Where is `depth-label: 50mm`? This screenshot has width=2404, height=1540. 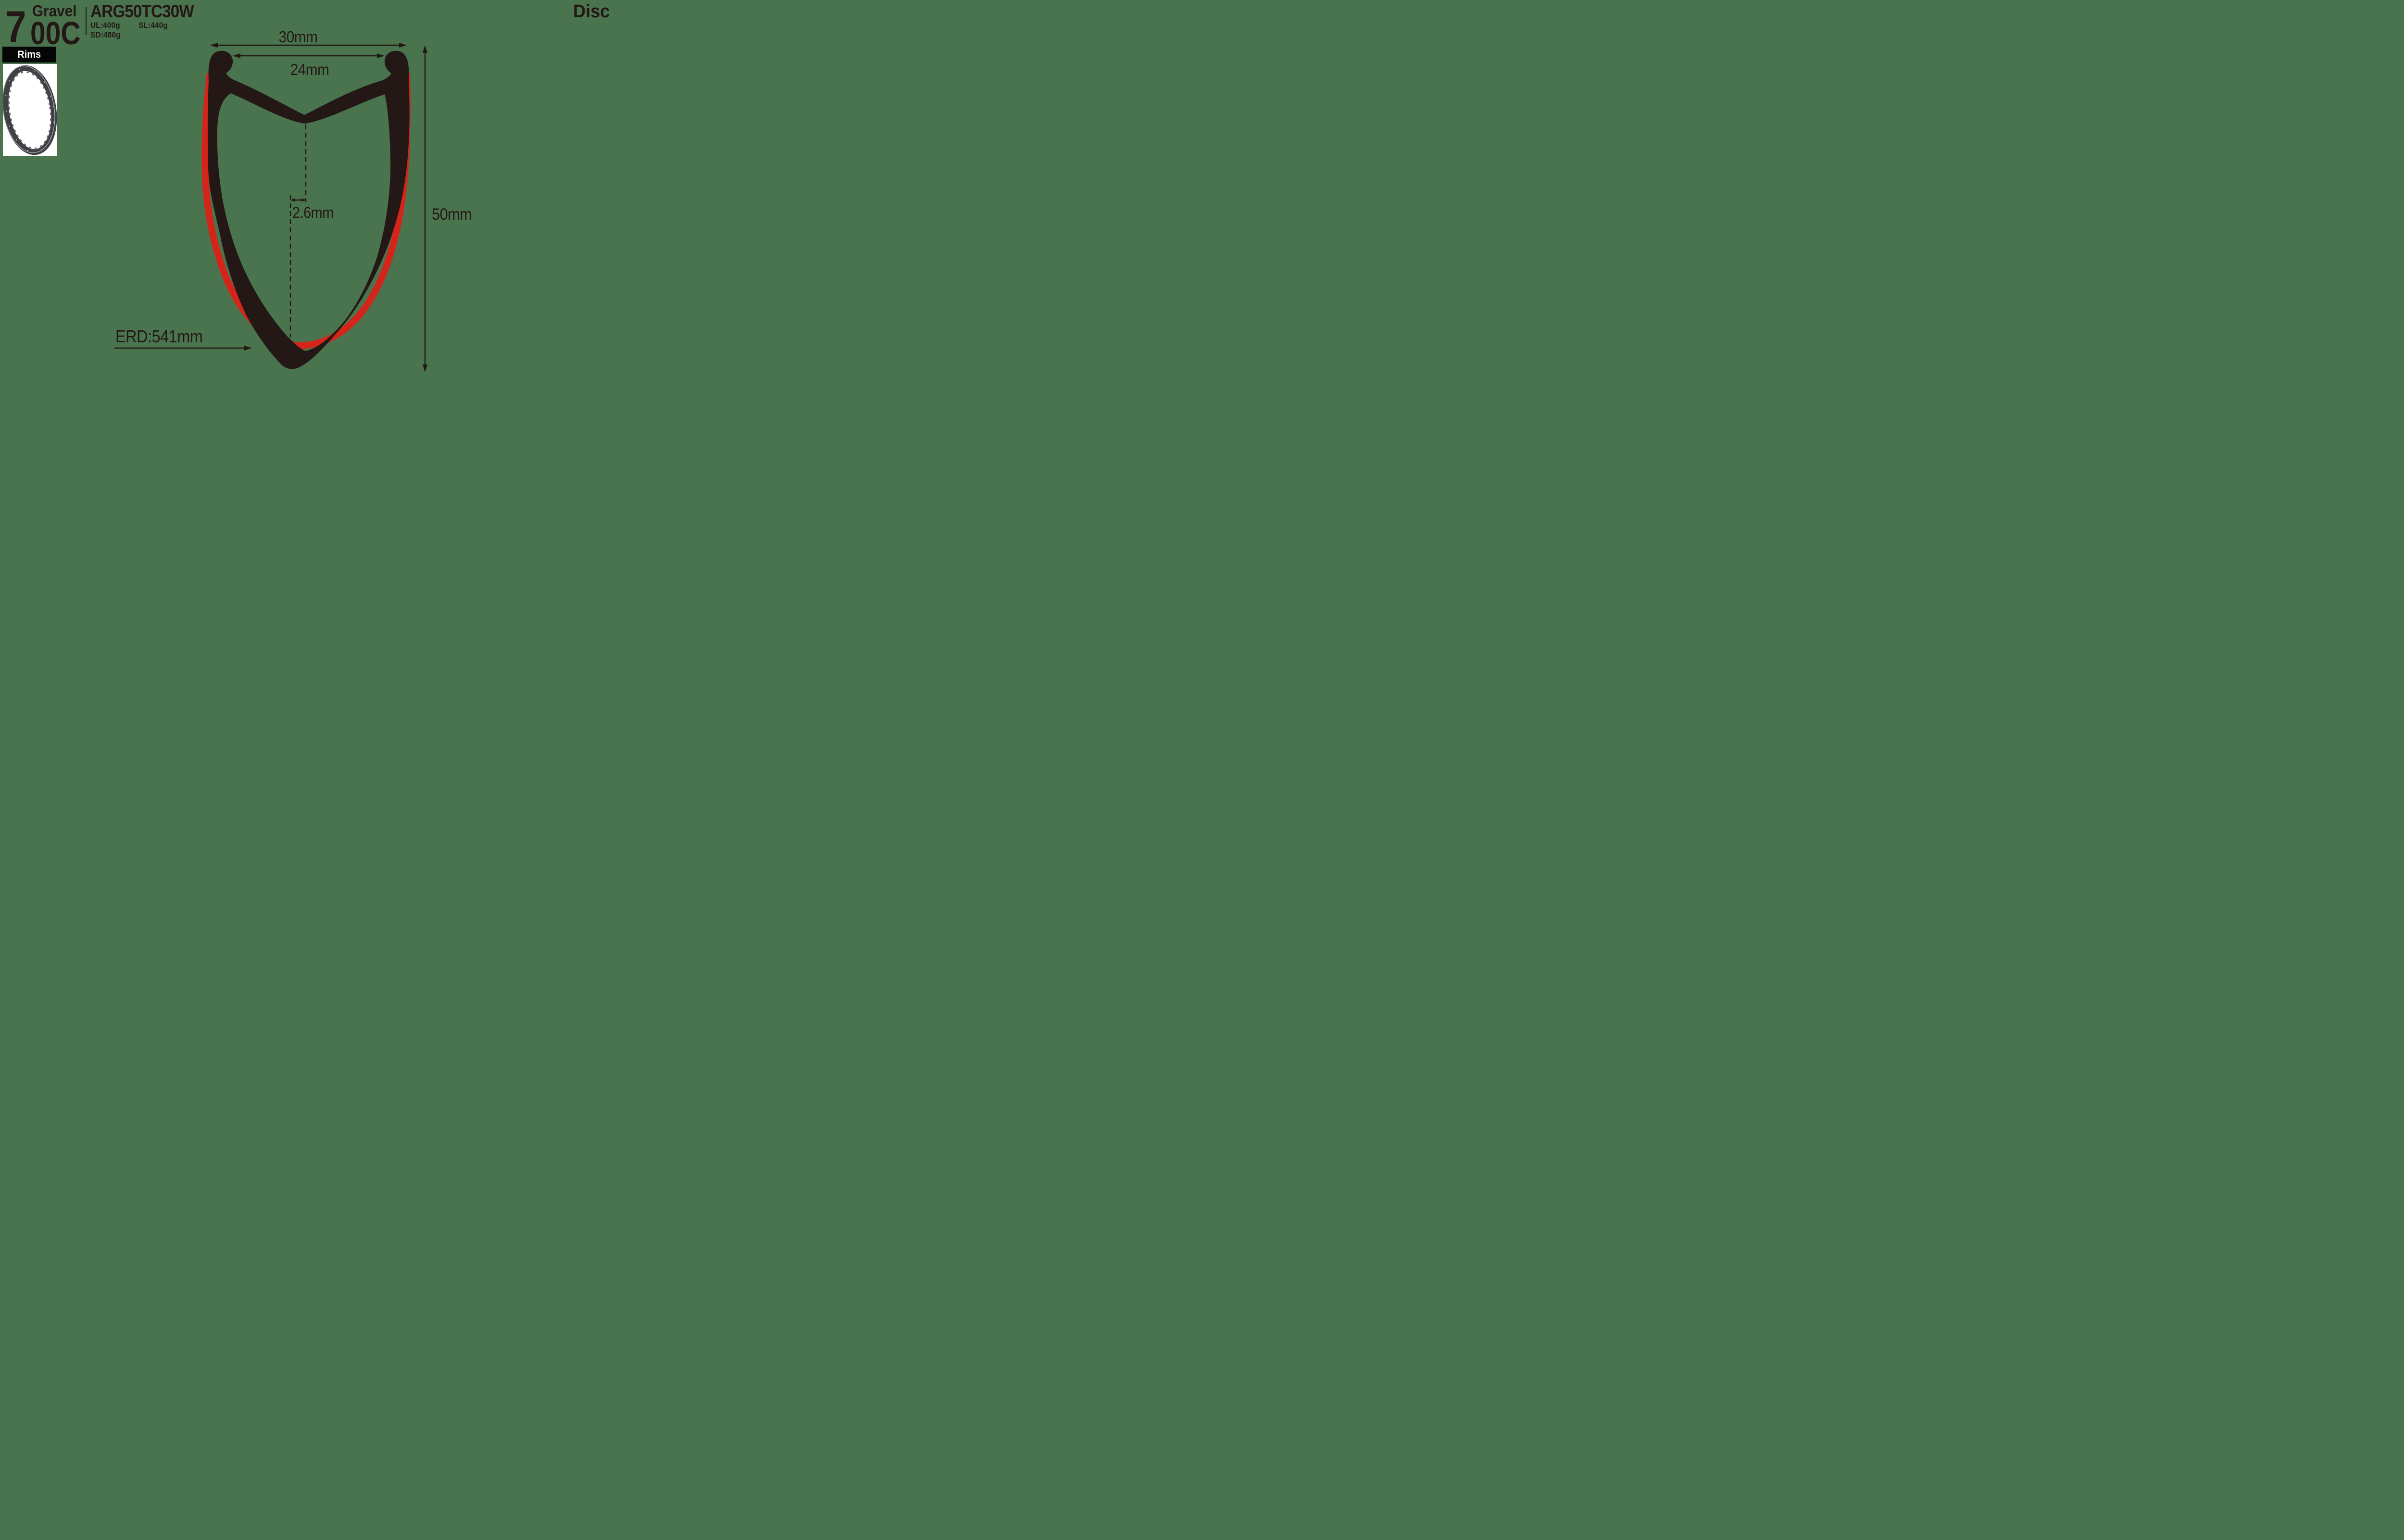
depth-label: 50mm is located at coordinates (452, 214).